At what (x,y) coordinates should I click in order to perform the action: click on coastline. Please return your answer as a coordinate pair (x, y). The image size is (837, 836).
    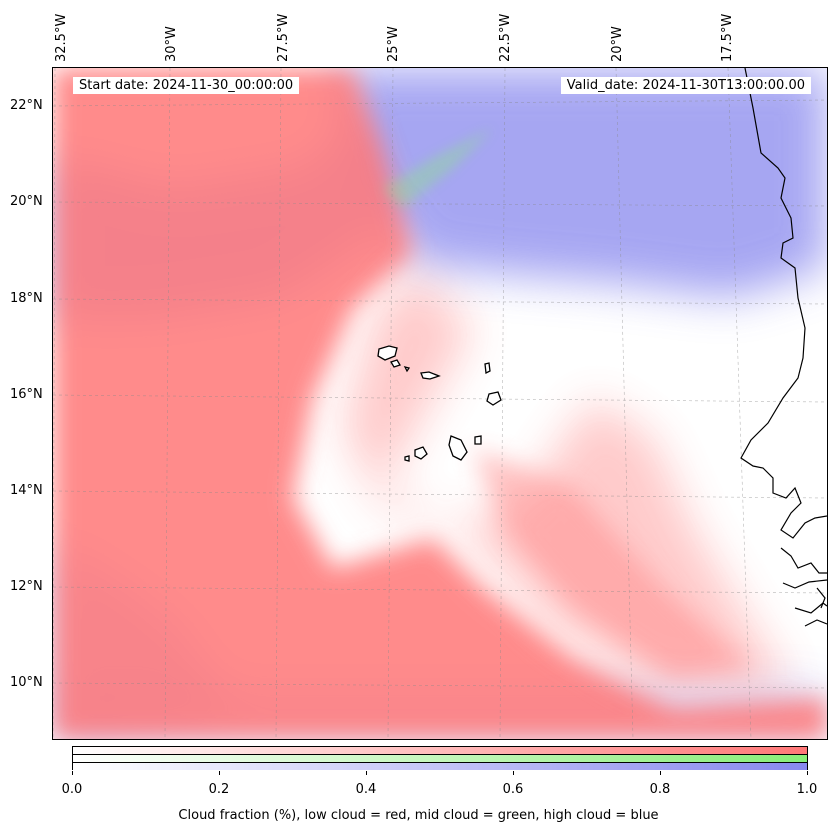
    Looking at the image, I should click on (783, 347).